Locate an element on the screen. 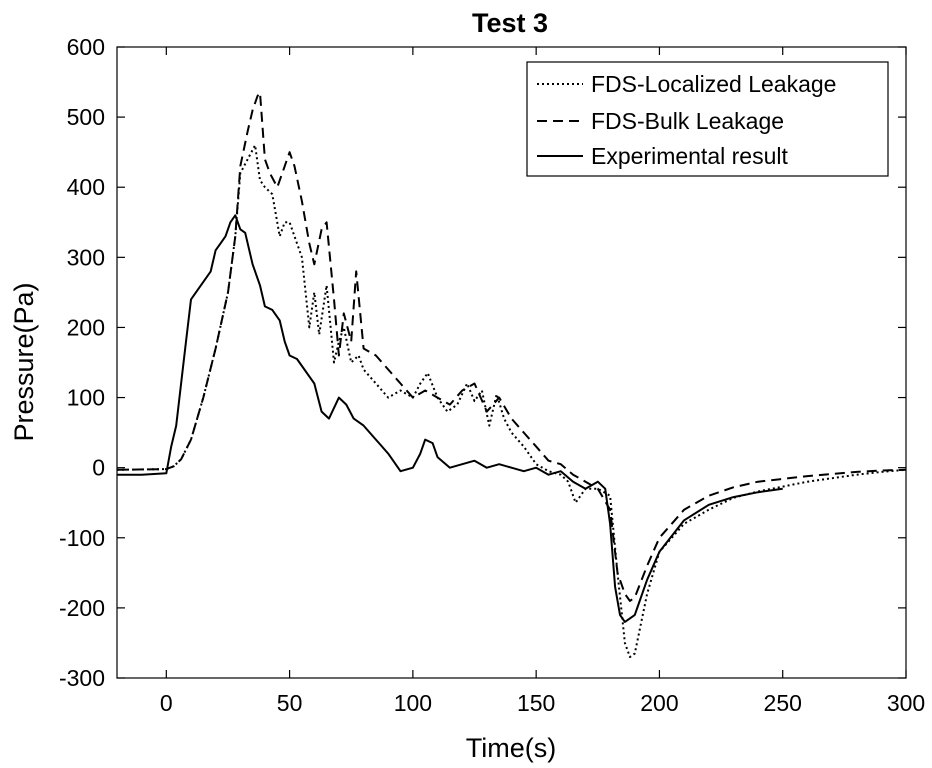  y-tick-label: -200 is located at coordinates (82, 608).